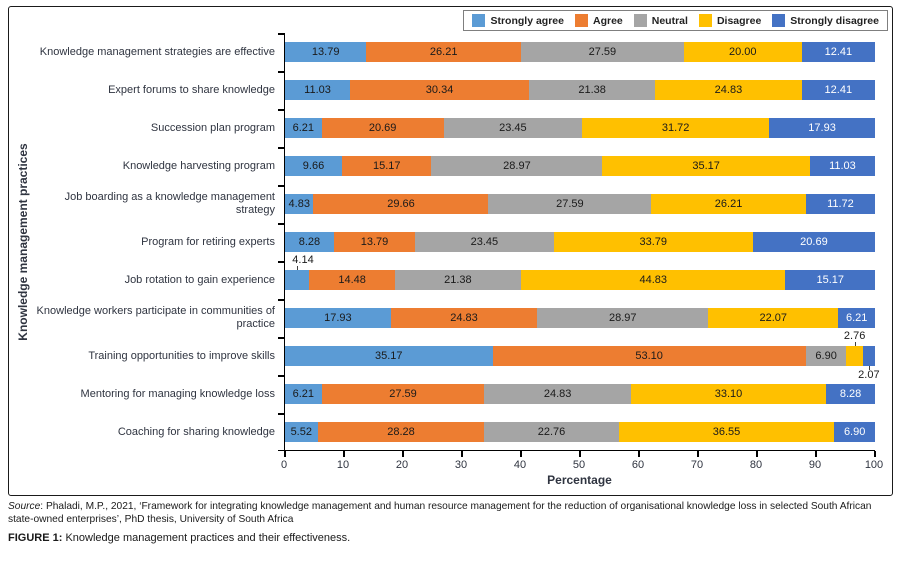 This screenshot has width=901, height=561. Describe the element at coordinates (726, 432) in the screenshot. I see `bar-segment-disagree: 36.55` at that location.